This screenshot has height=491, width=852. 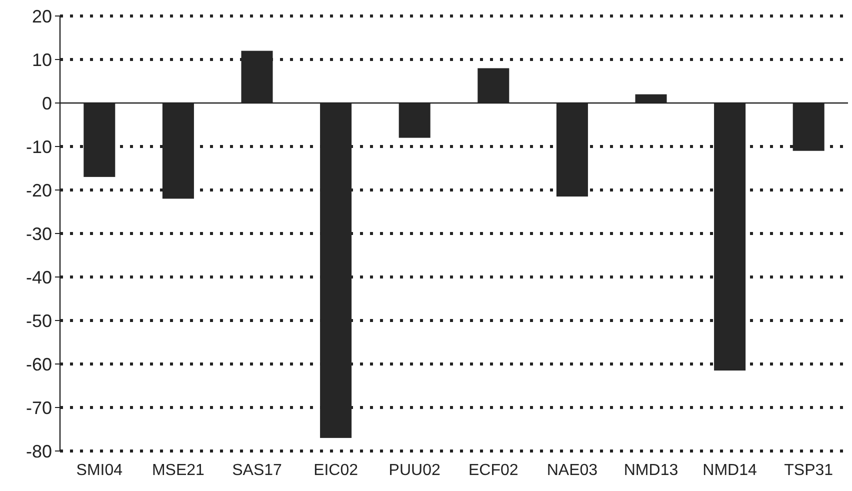 I want to click on x-tick-label: ECF02, so click(x=493, y=470).